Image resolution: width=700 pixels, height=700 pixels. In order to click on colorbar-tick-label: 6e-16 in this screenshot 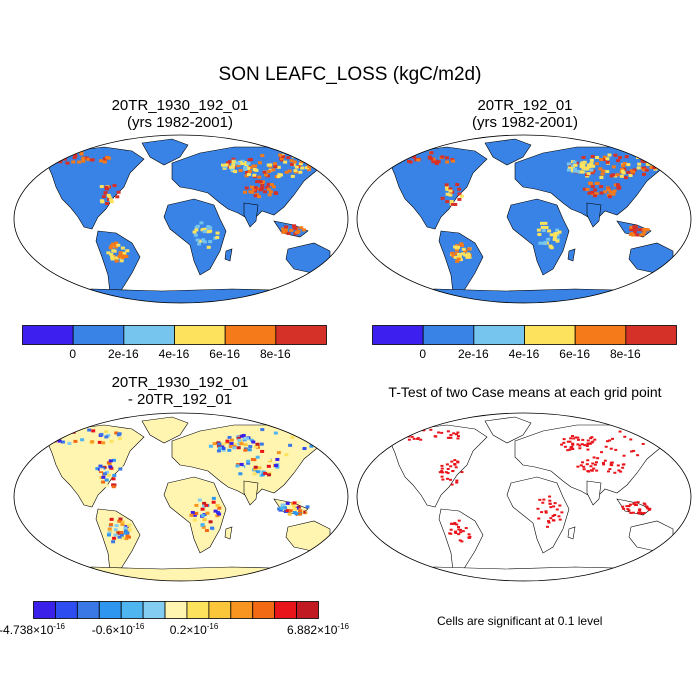, I will do `click(575, 354)`.